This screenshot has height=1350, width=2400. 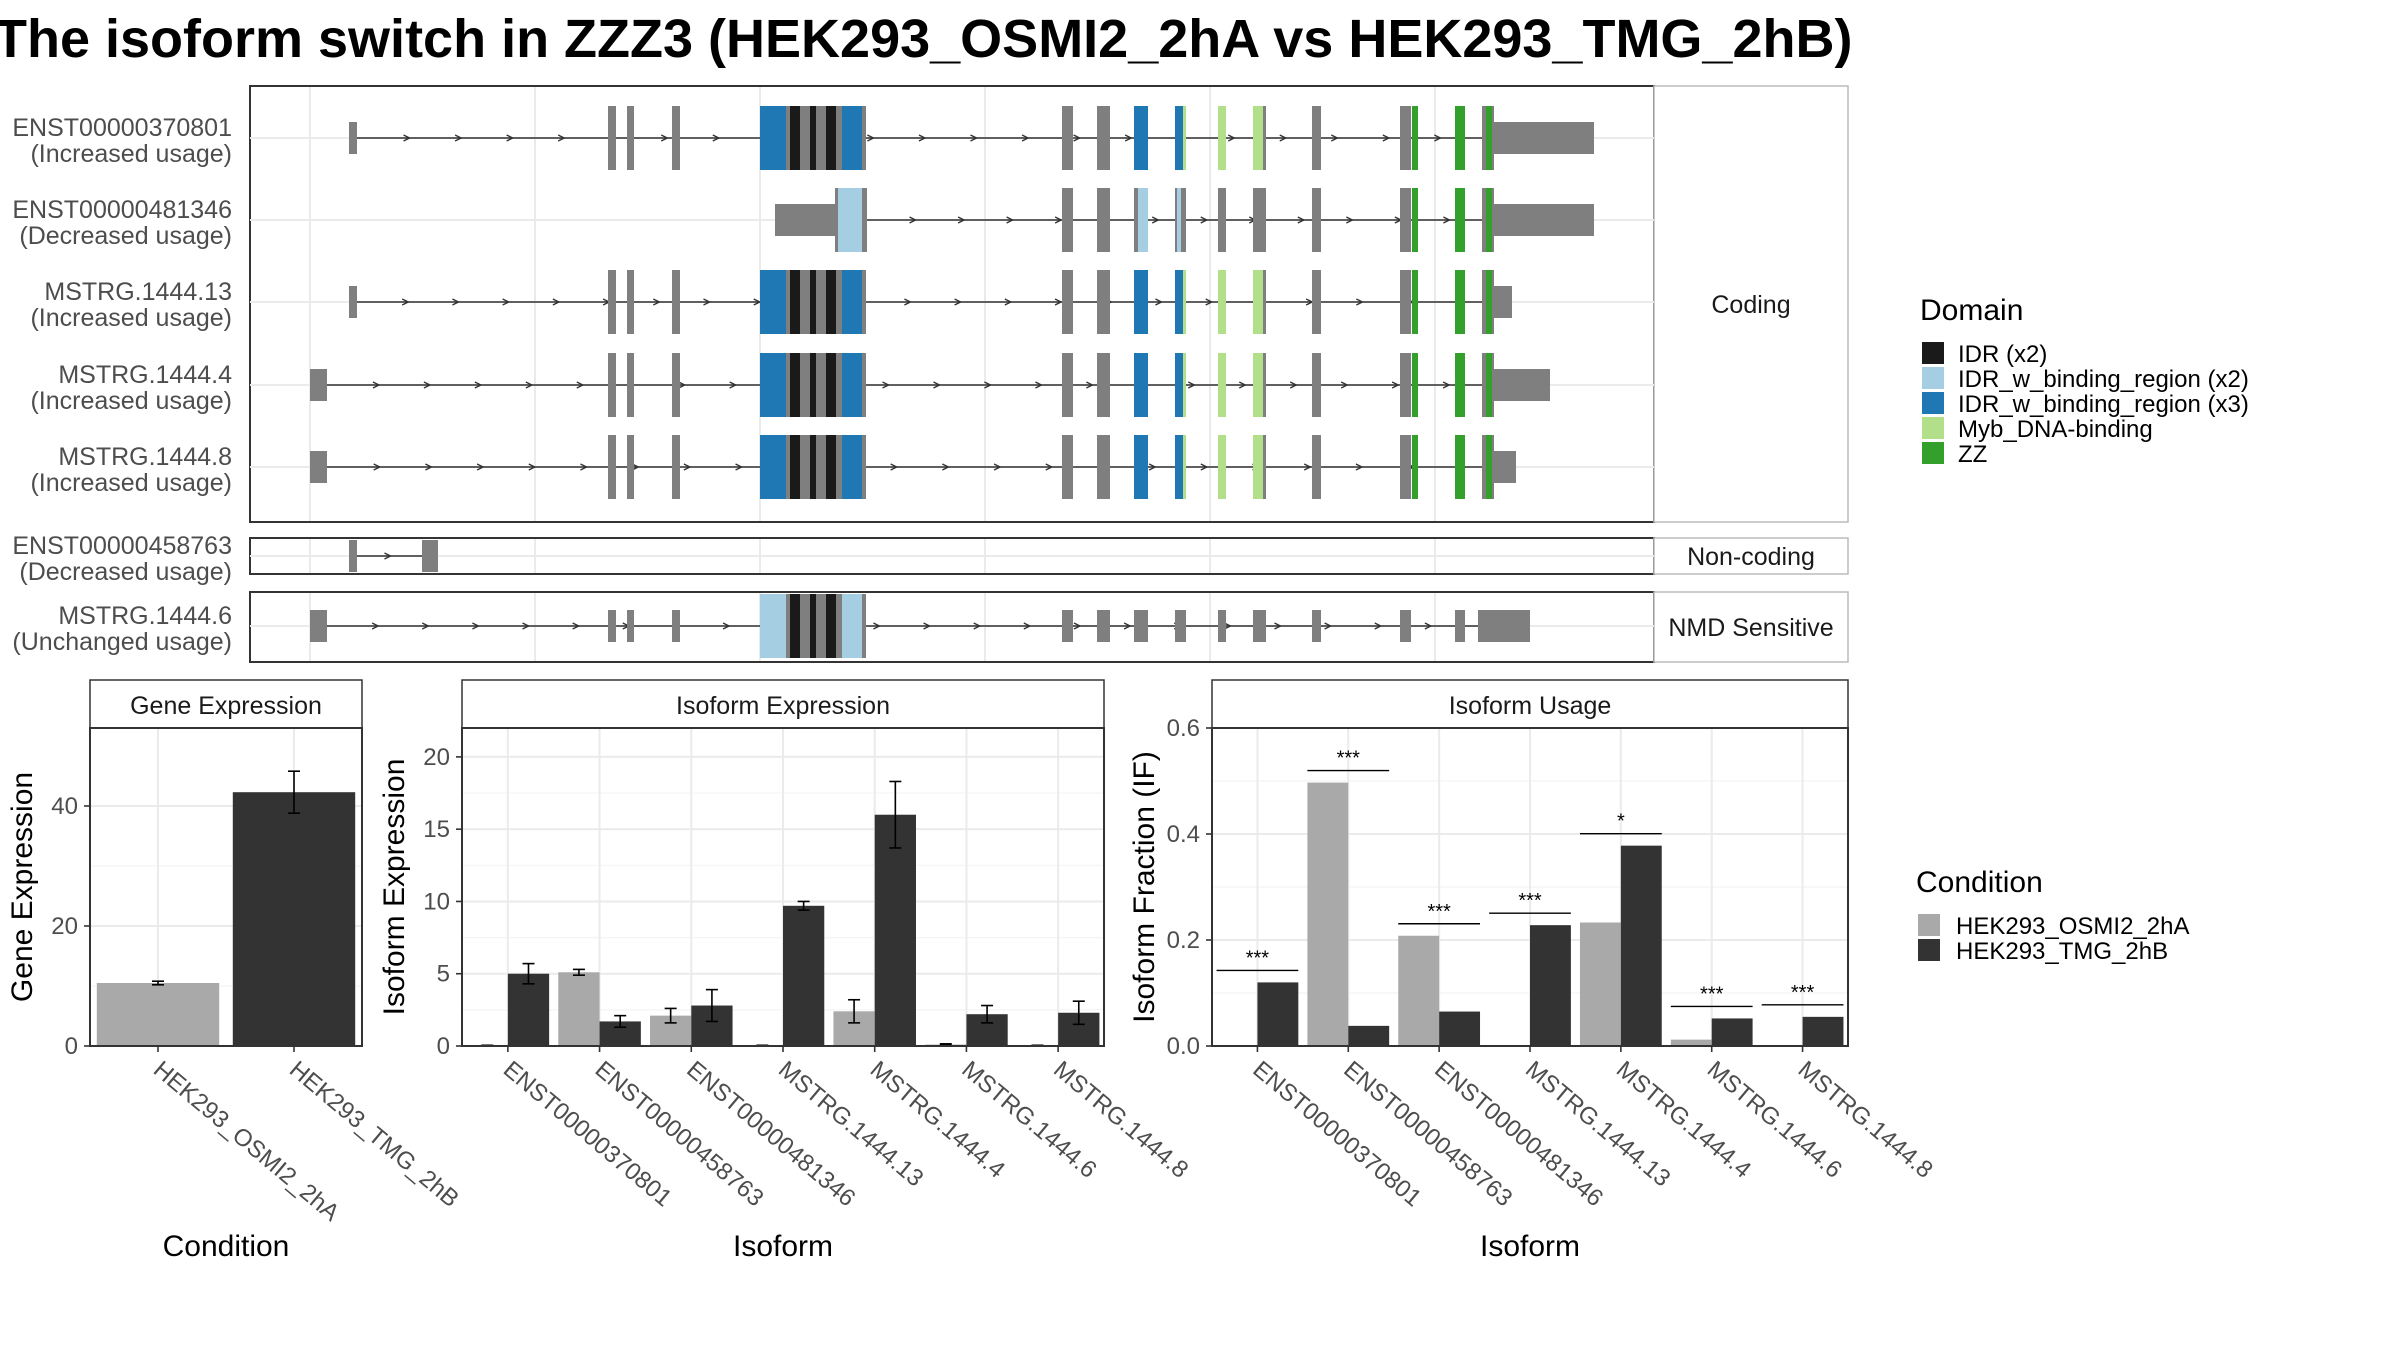 I want to click on chart-title: Isoform Usage, so click(x=1530, y=706).